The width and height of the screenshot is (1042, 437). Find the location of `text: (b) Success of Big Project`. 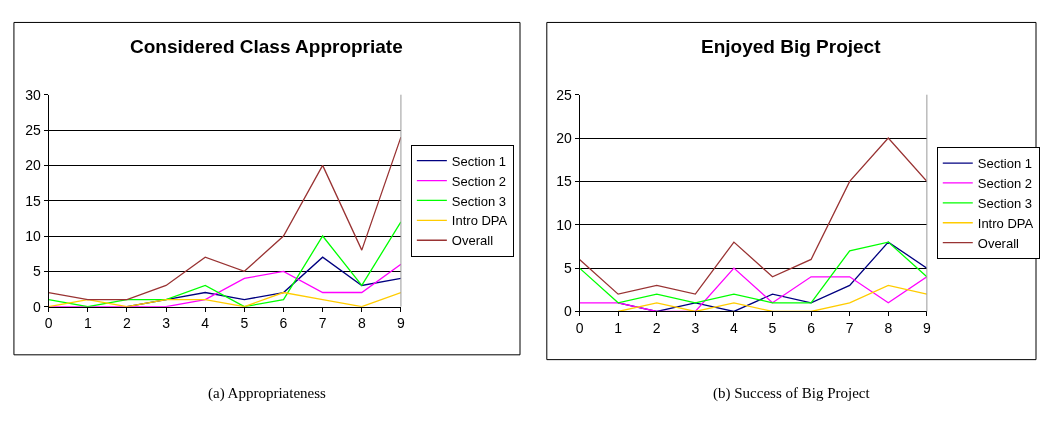

text: (b) Success of Big Project is located at coordinates (792, 393).